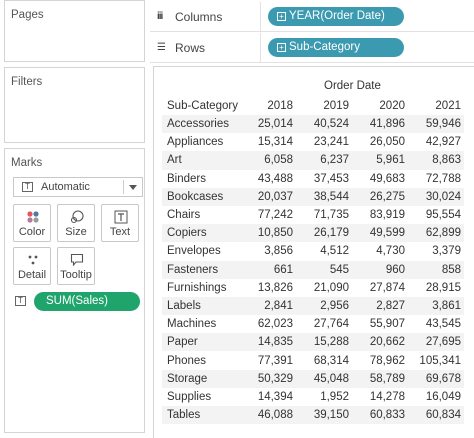 The width and height of the screenshot is (474, 438). Describe the element at coordinates (436, 233) in the screenshot. I see `value-cell: 62,899` at that location.